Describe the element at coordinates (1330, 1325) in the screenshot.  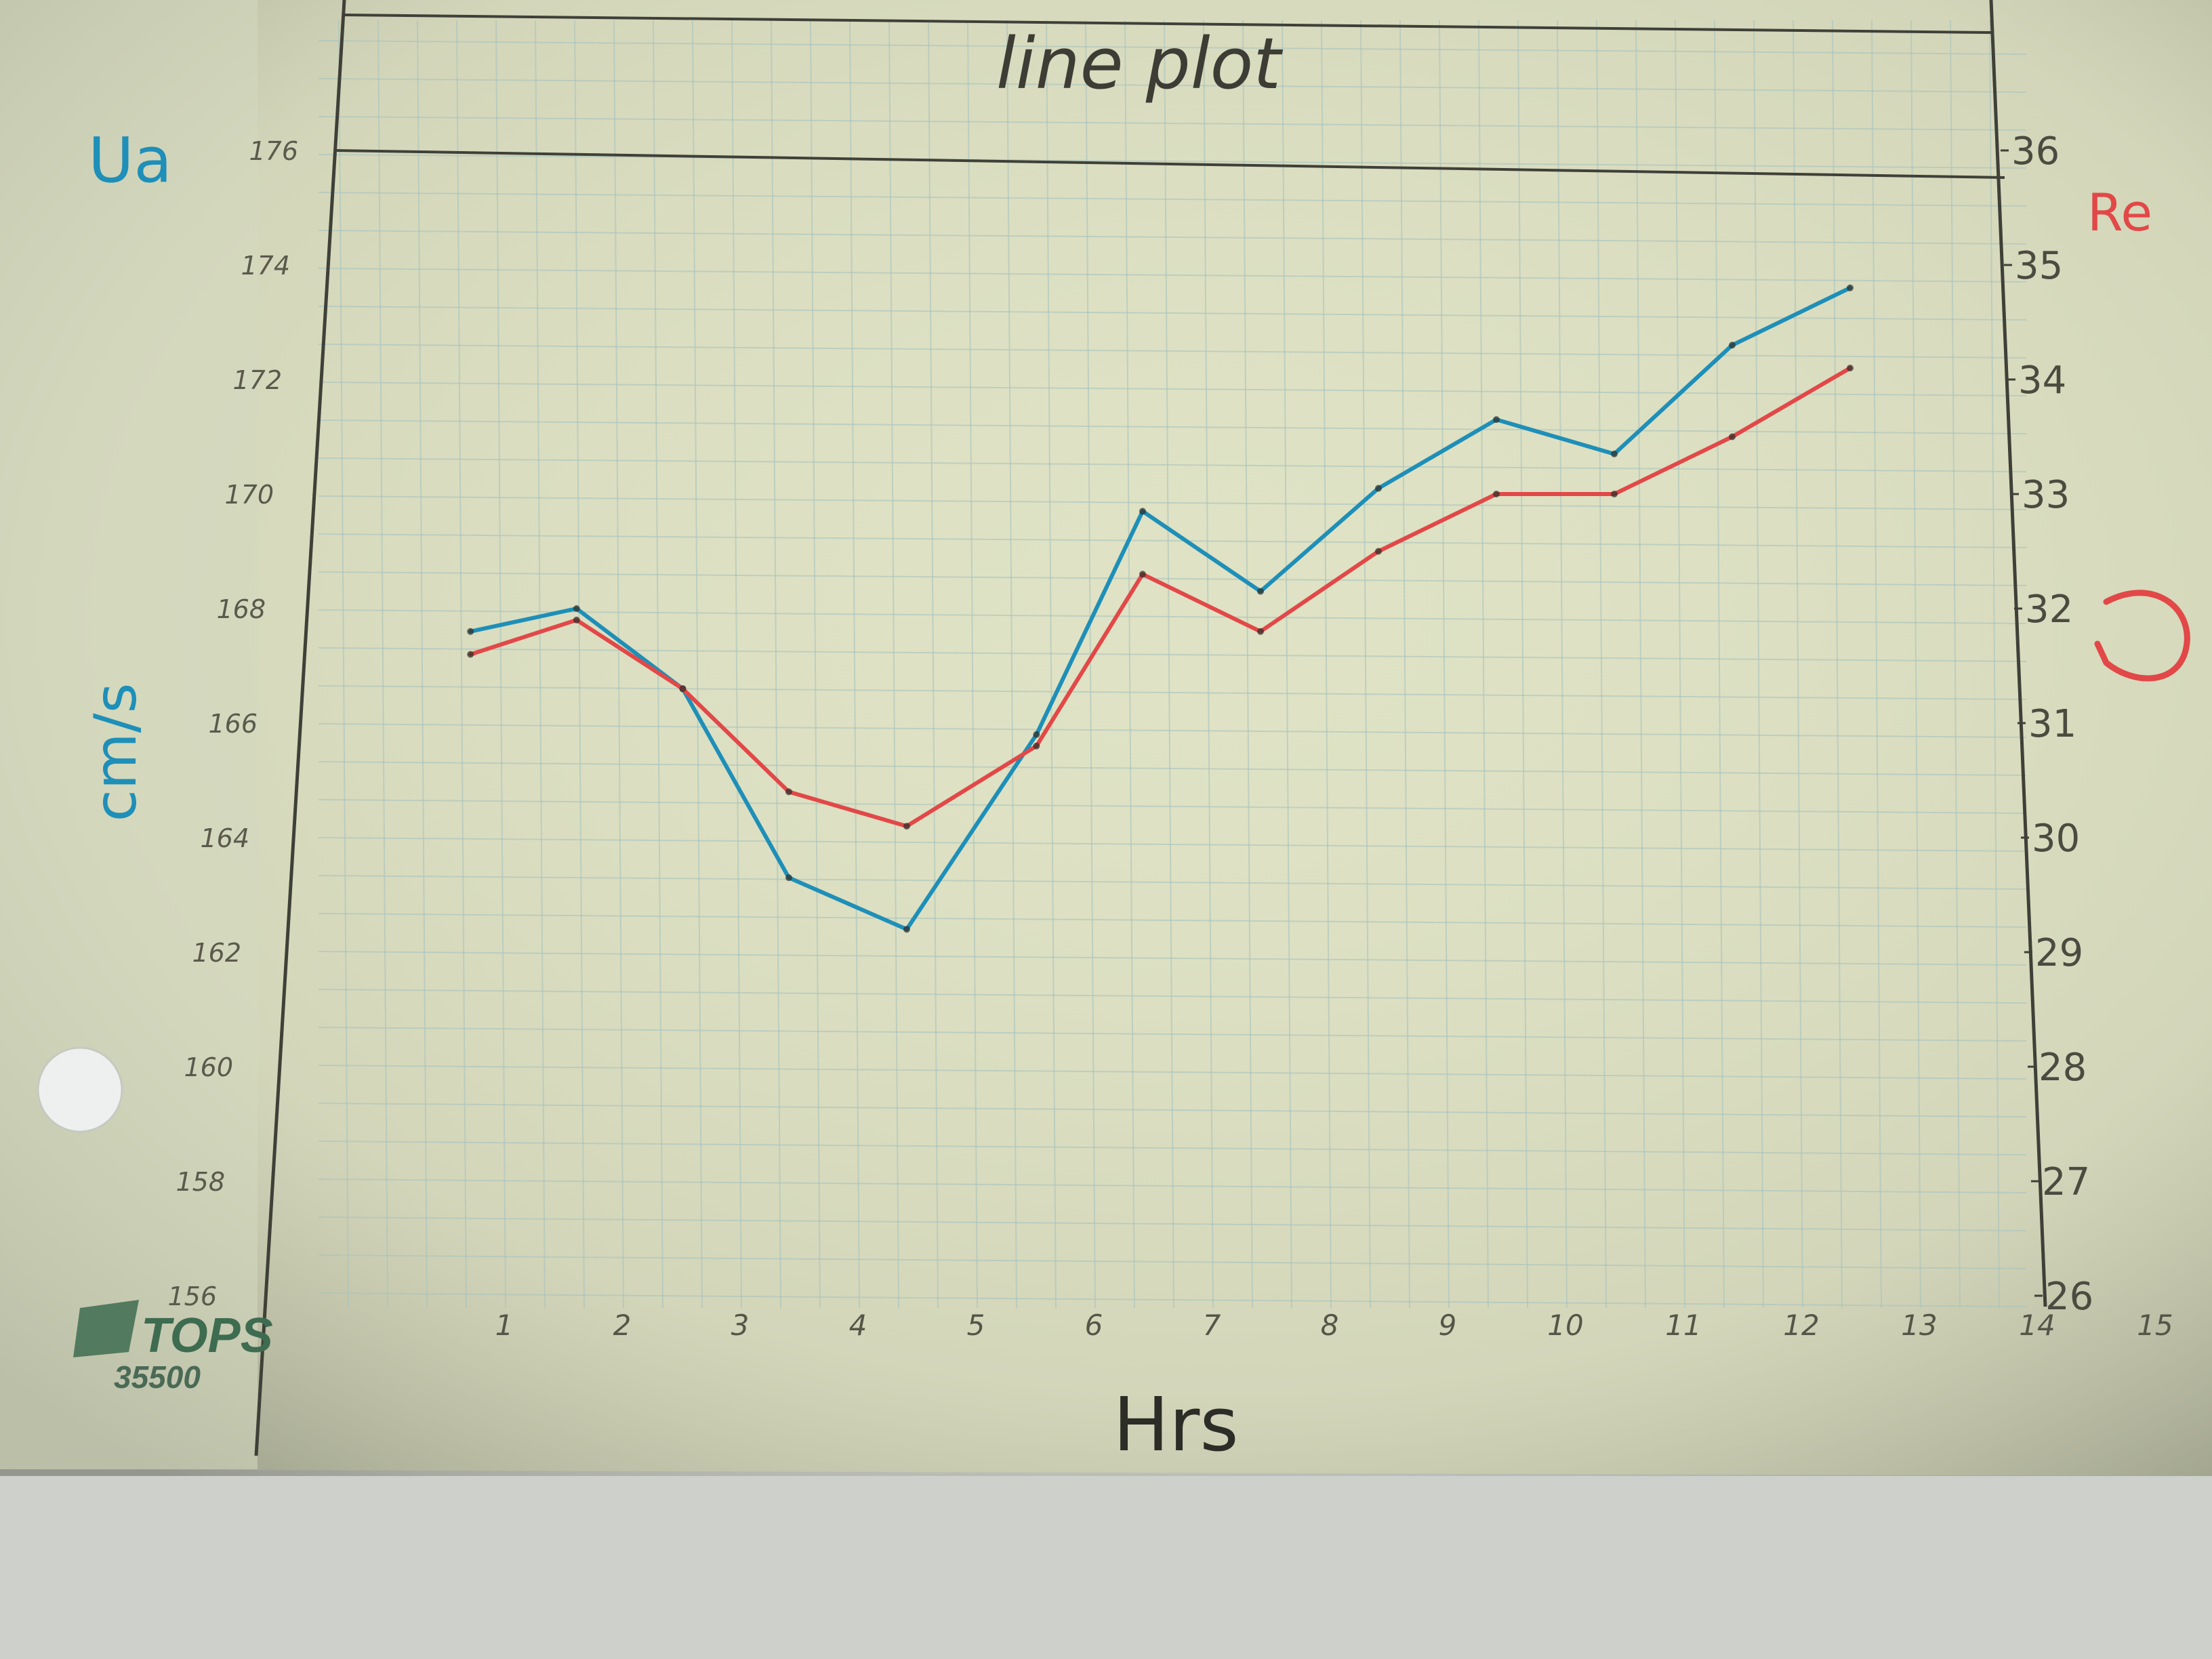
I see `x-tick-label: 8` at that location.